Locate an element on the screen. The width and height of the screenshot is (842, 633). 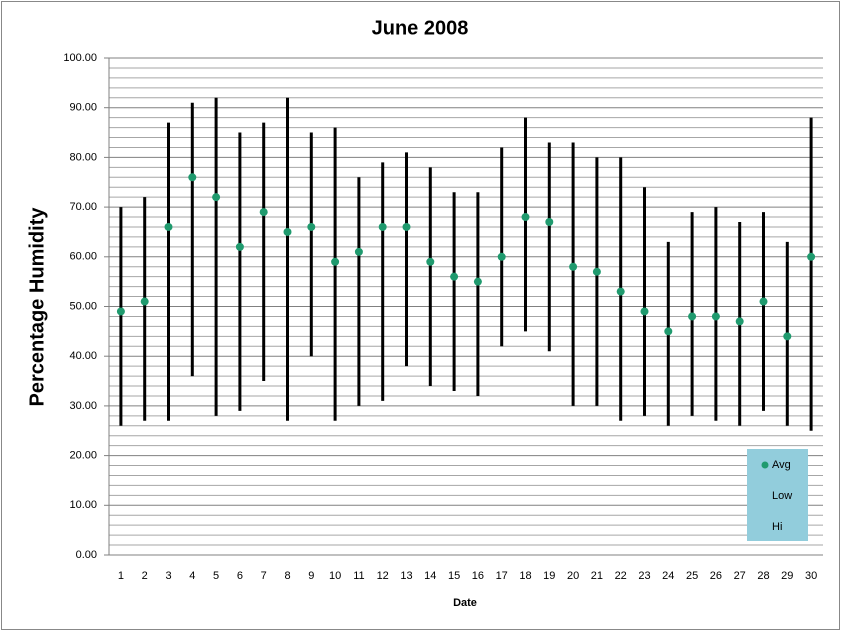
x-tick-label: 14 is located at coordinates (430, 576).